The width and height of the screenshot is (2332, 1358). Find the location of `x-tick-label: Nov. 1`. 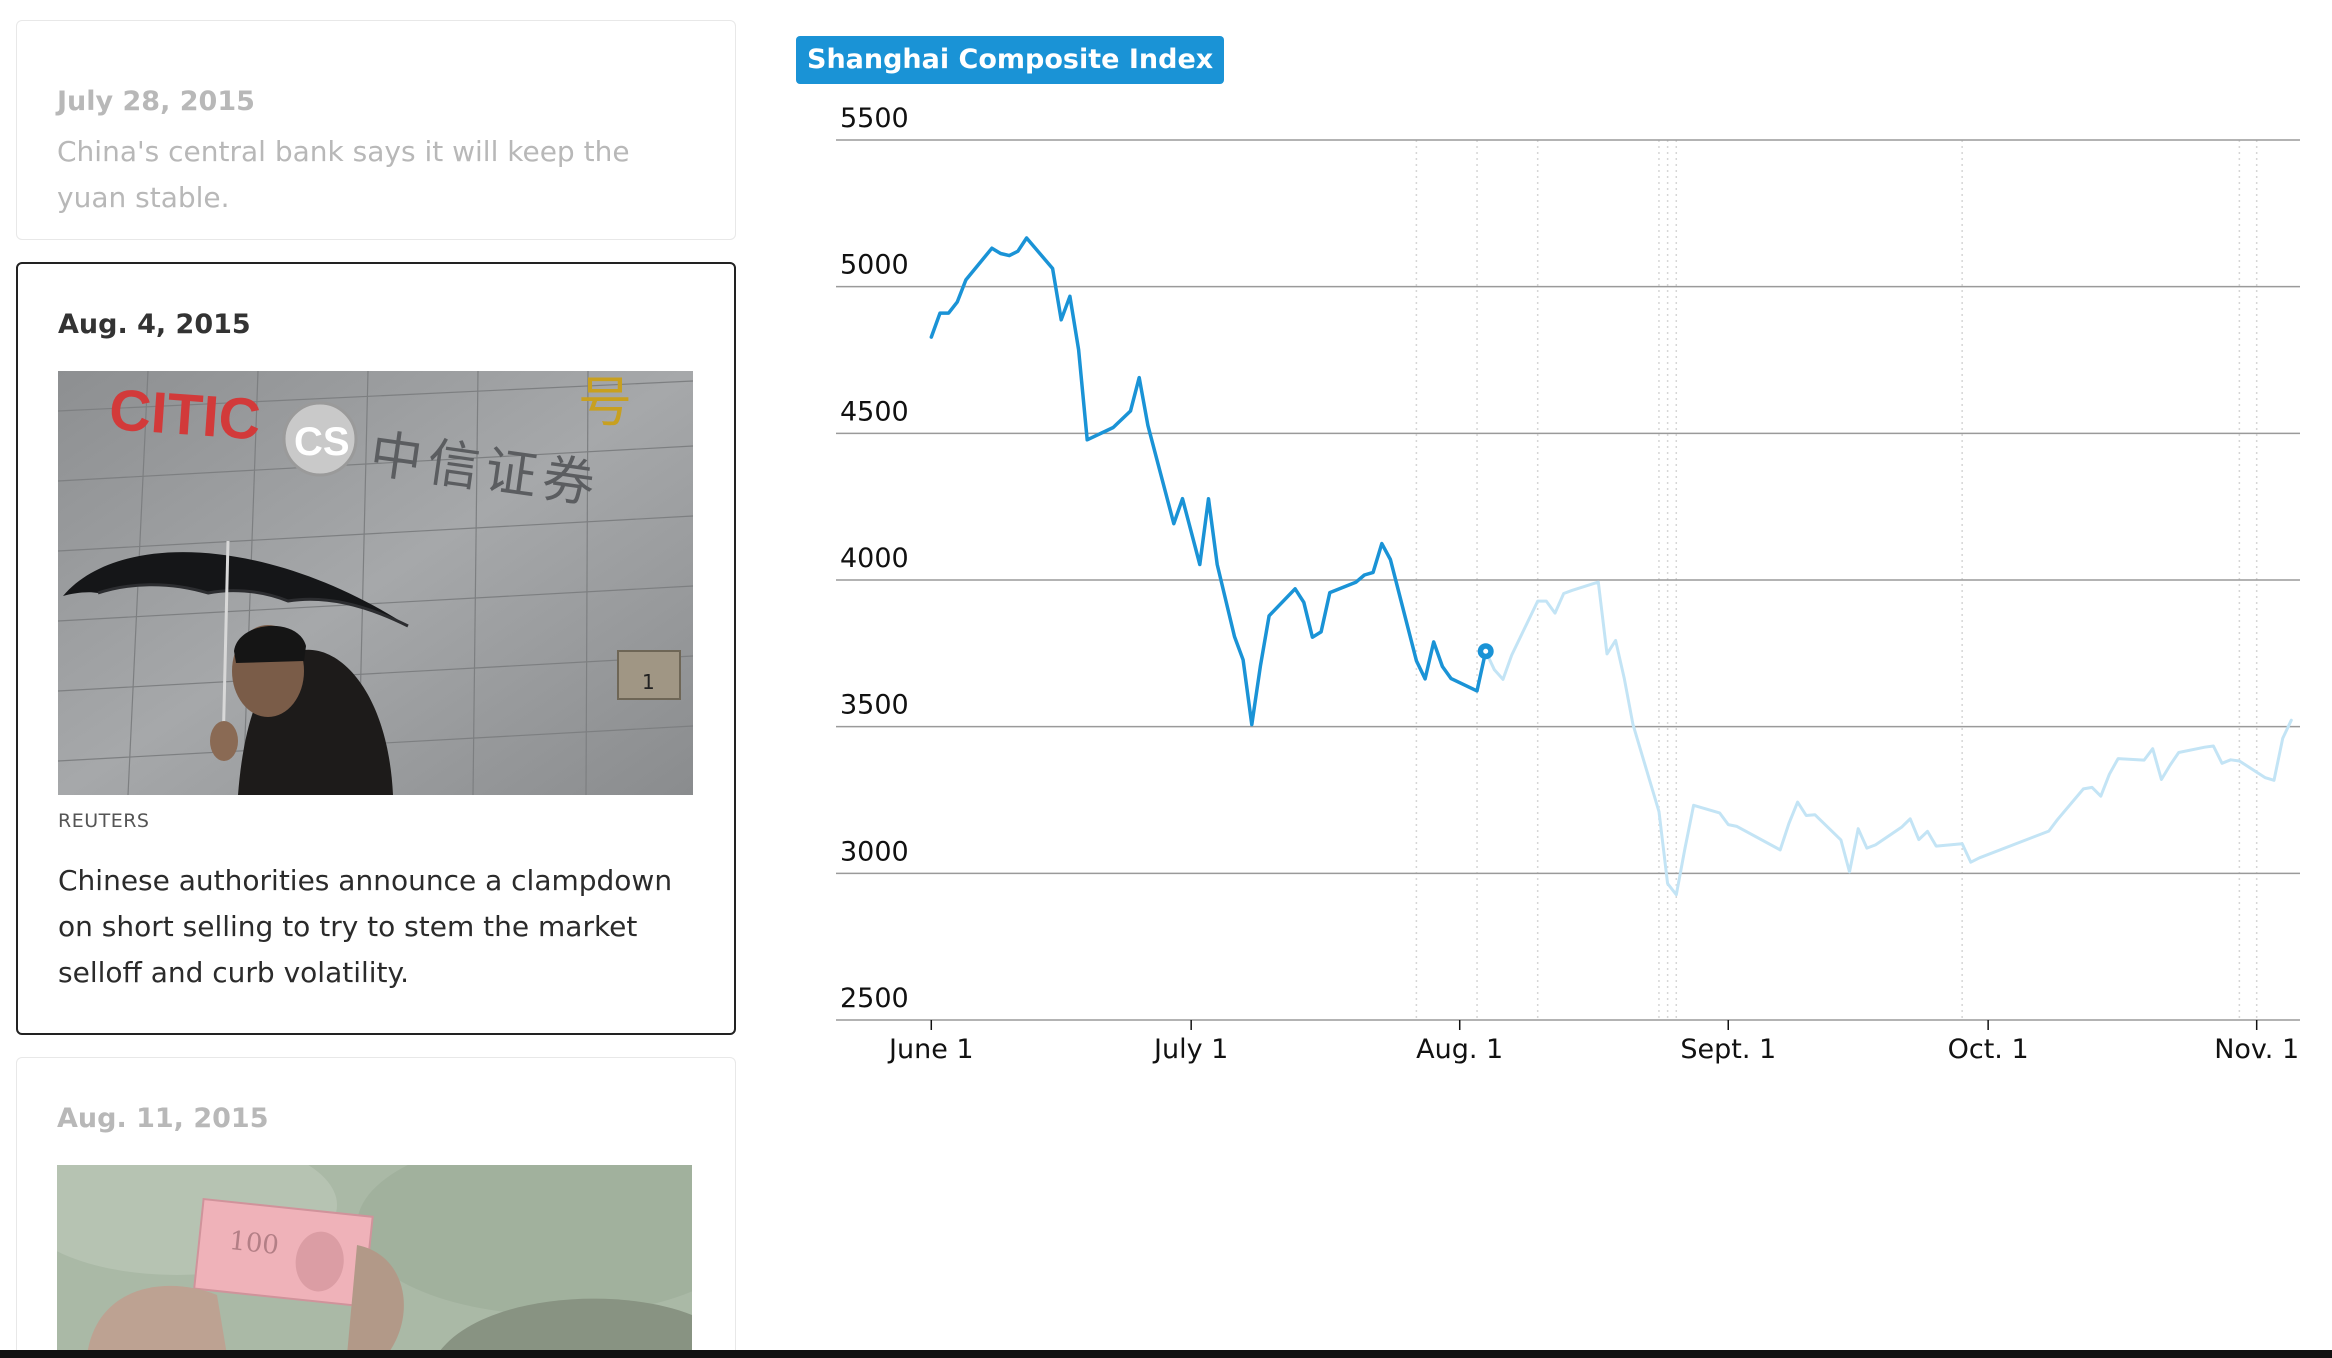

x-tick-label: Nov. 1 is located at coordinates (2256, 1049).